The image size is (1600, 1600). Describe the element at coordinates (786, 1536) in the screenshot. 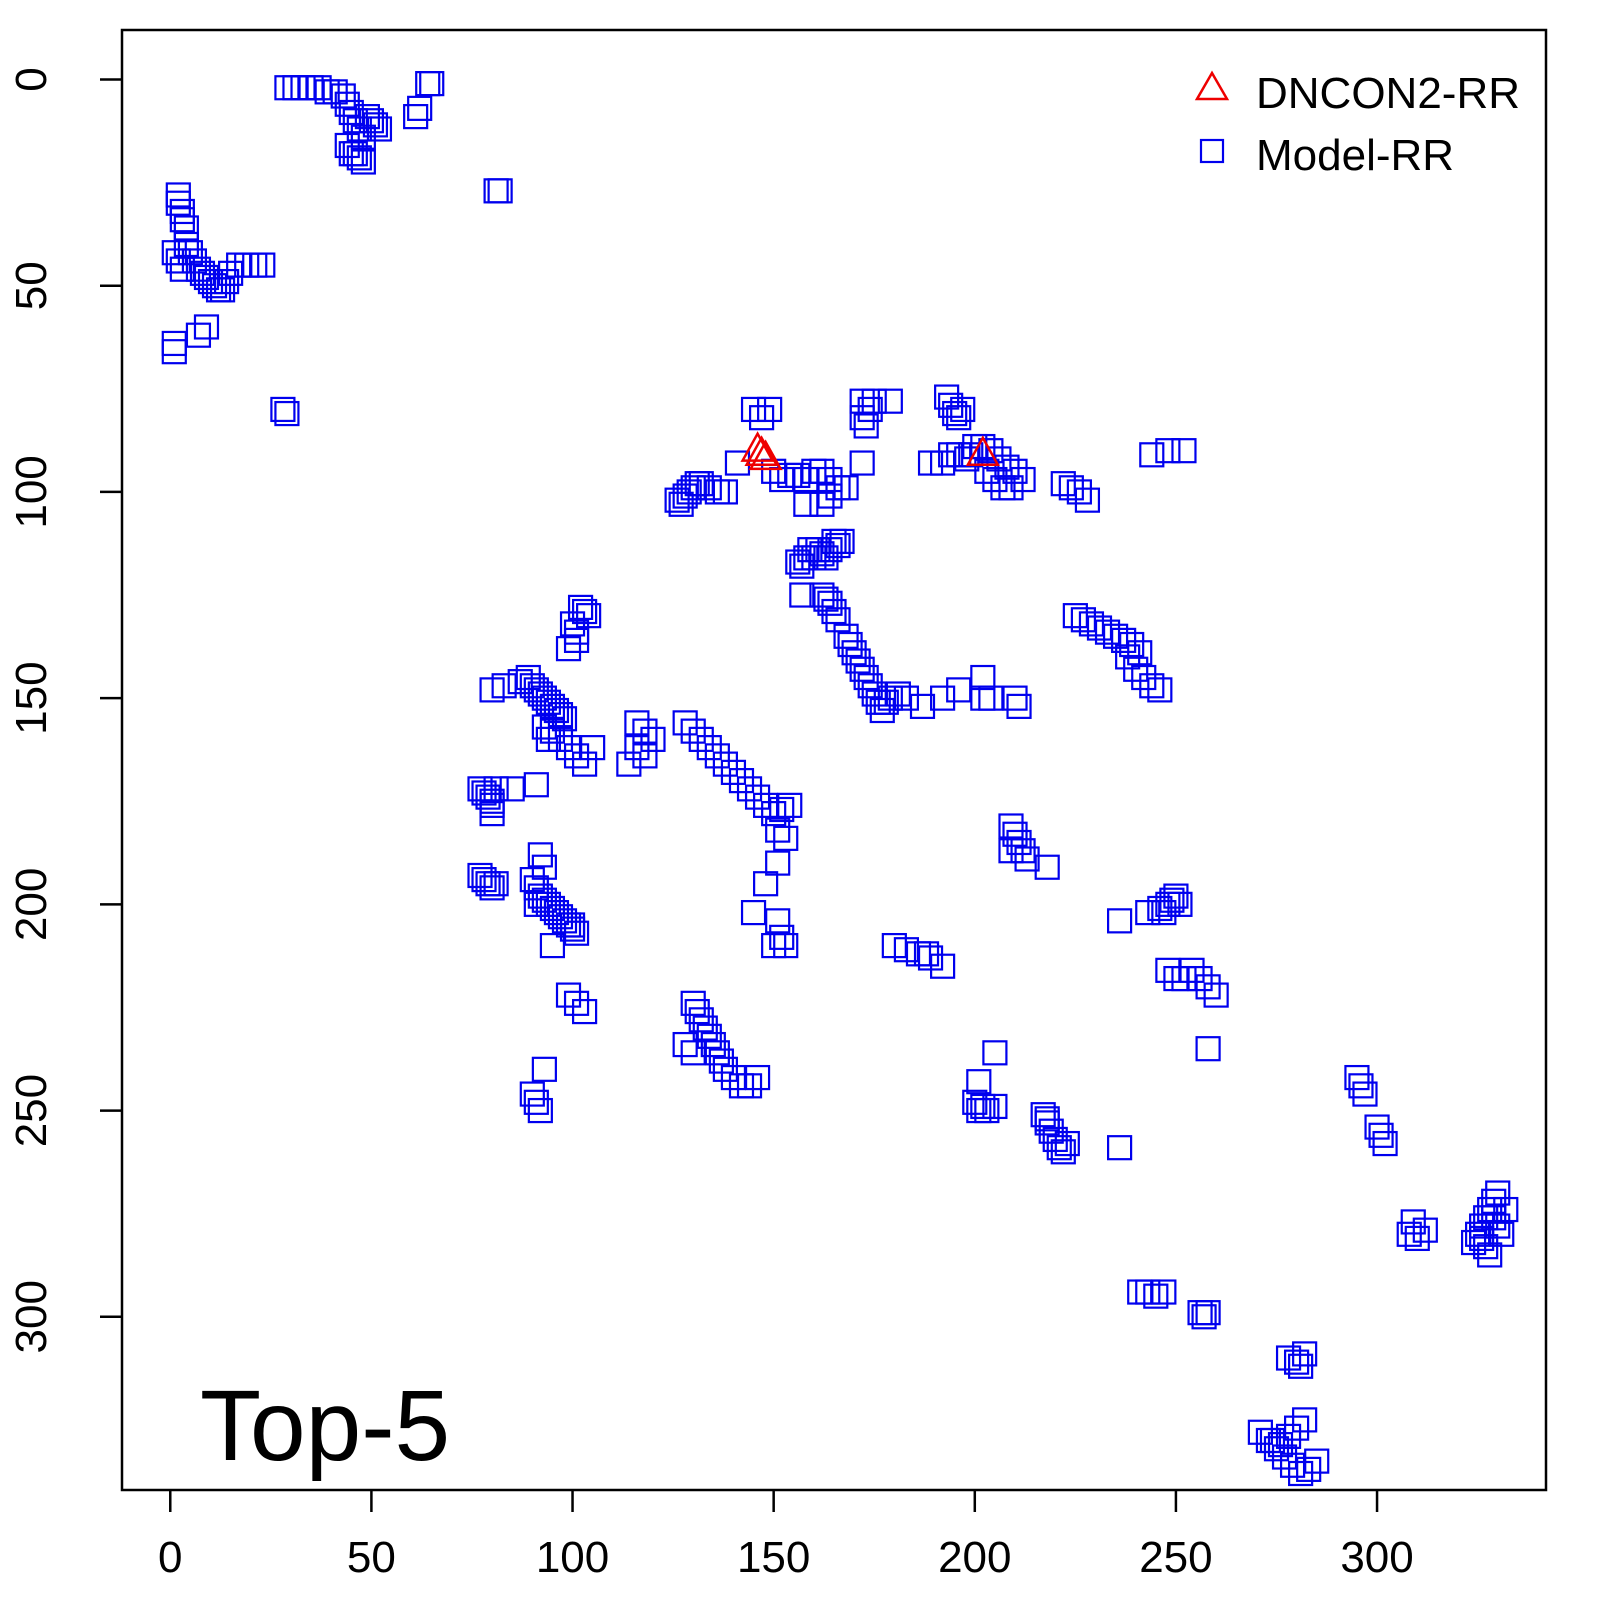

I see `x-axis: 0 50 100 150 200 250 300` at that location.